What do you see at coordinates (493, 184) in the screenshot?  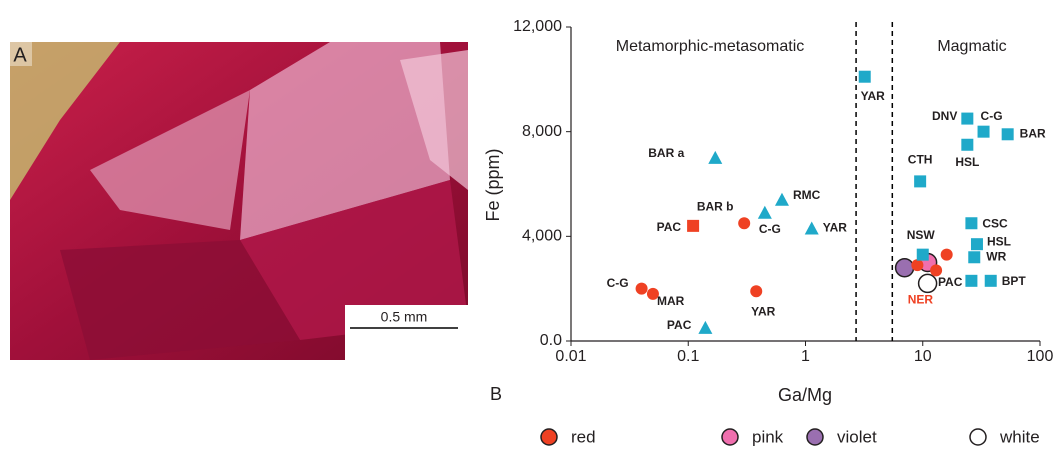 I see `y-axis-title: Fe (ppm)` at bounding box center [493, 184].